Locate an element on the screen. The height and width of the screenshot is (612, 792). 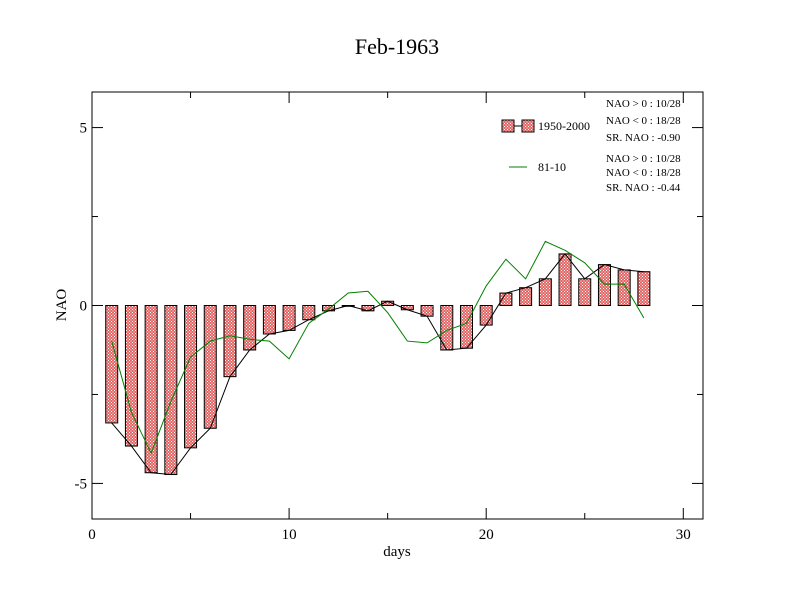
legend-label-81-10: 81-10 is located at coordinates (552, 167).